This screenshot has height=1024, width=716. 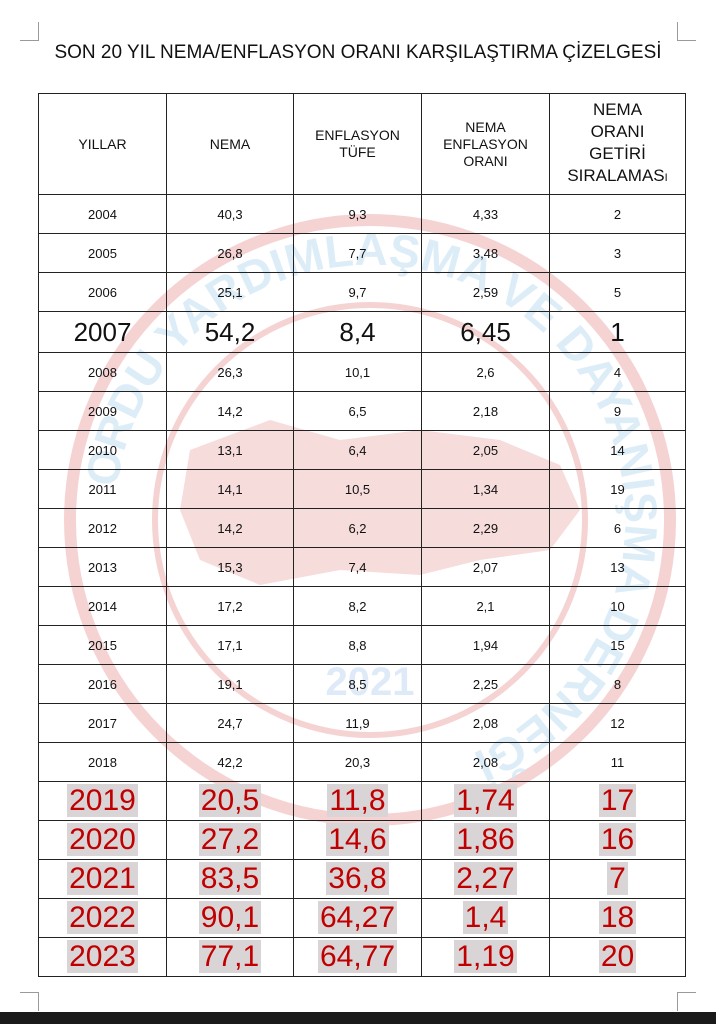 I want to click on cell-ratio: 2,1, so click(x=485, y=606).